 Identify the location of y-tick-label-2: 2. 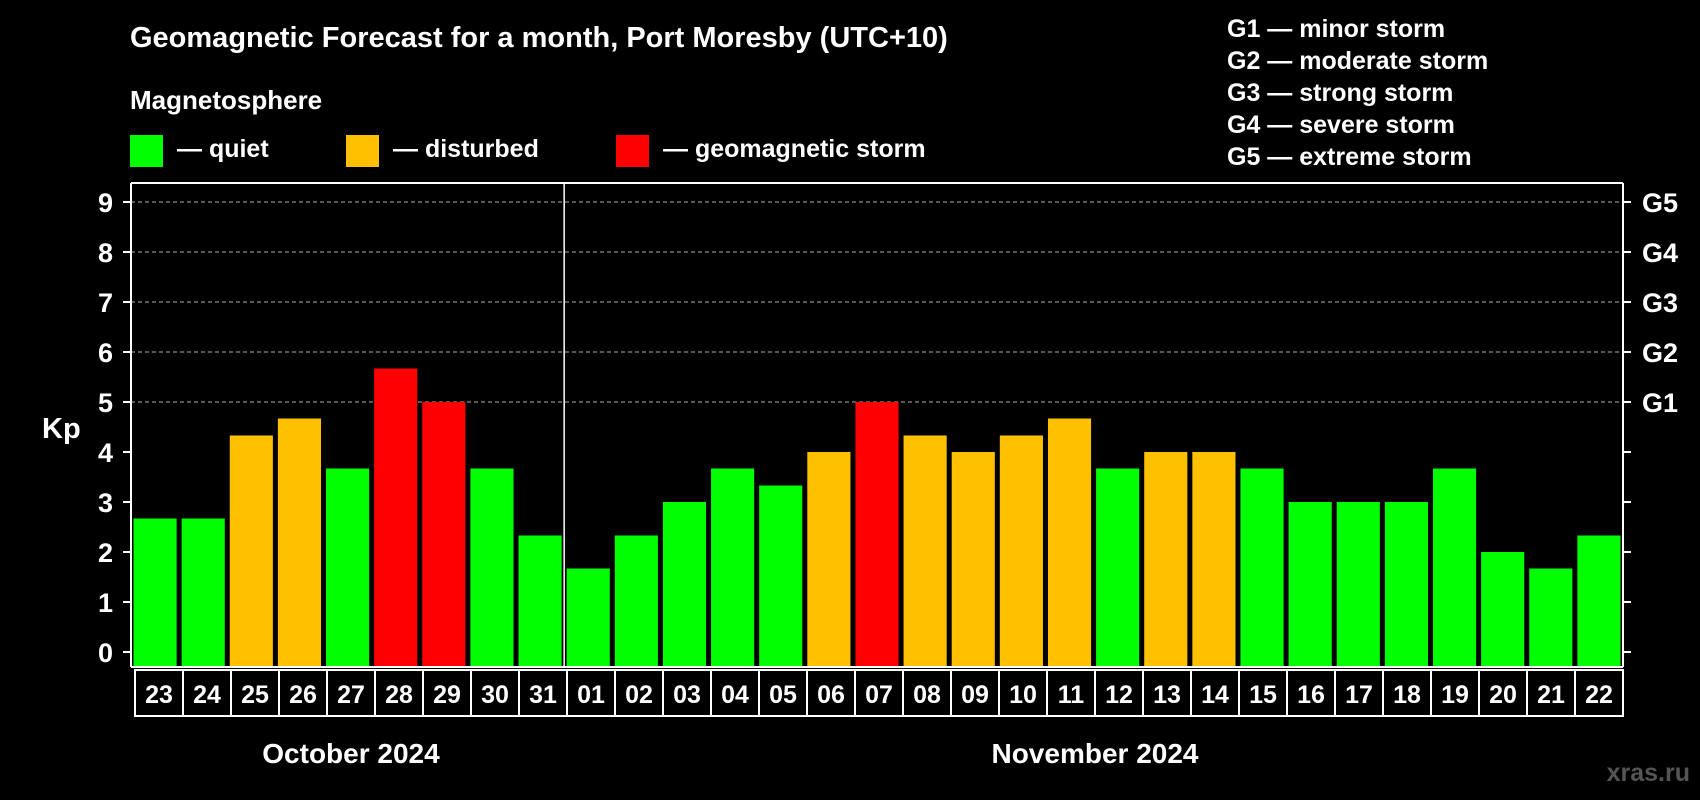
(105, 553).